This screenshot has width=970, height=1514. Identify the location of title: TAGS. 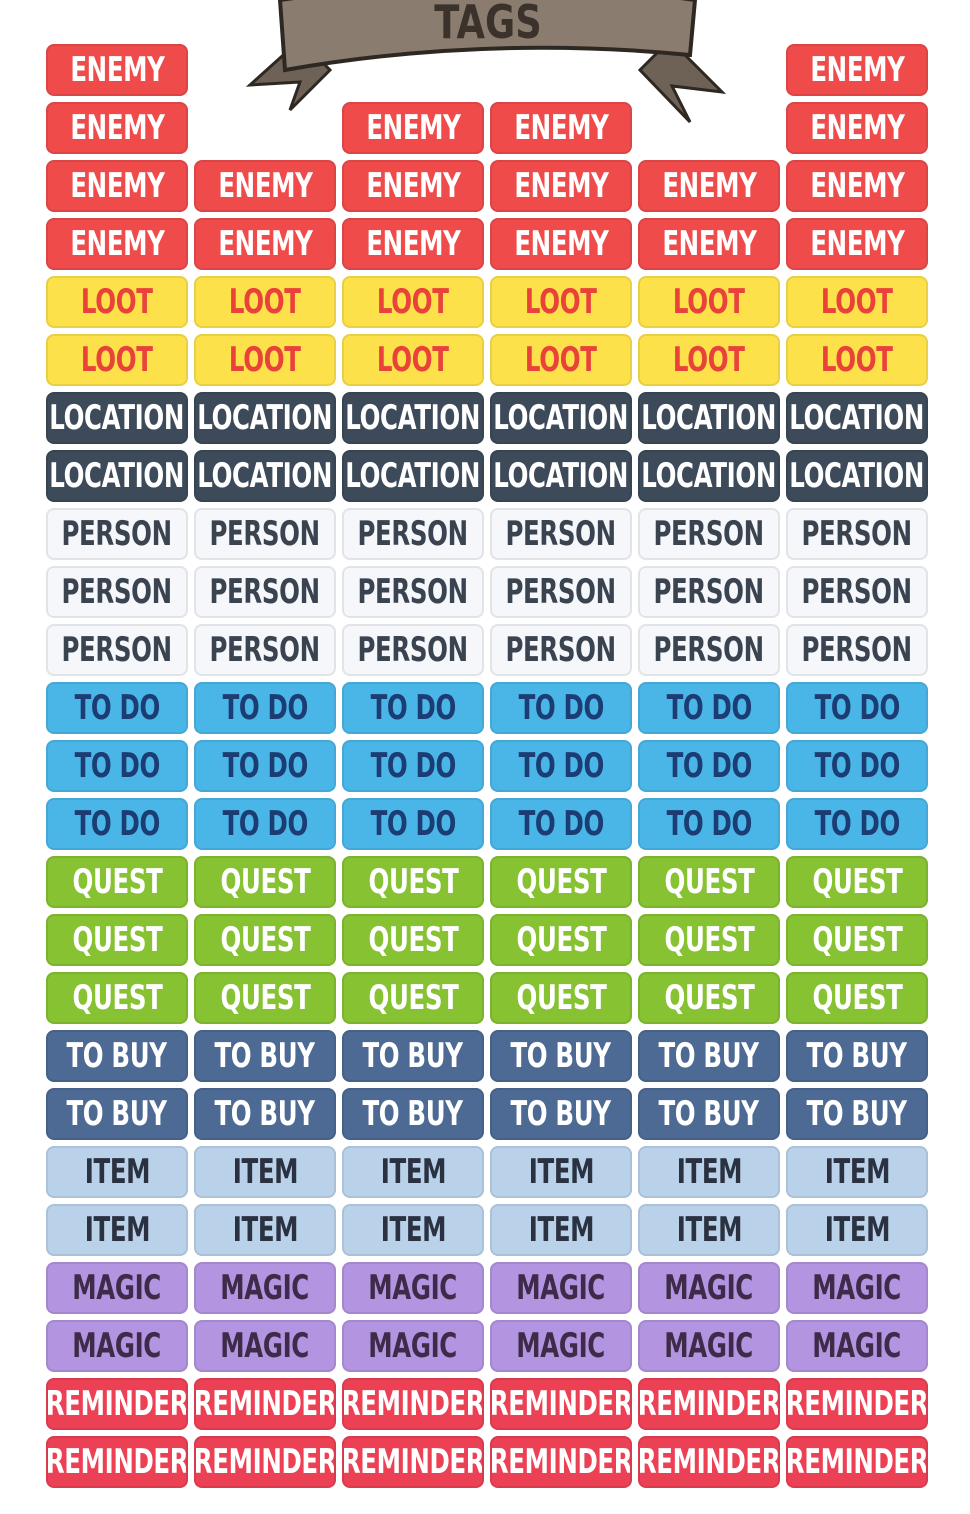
(487, 24).